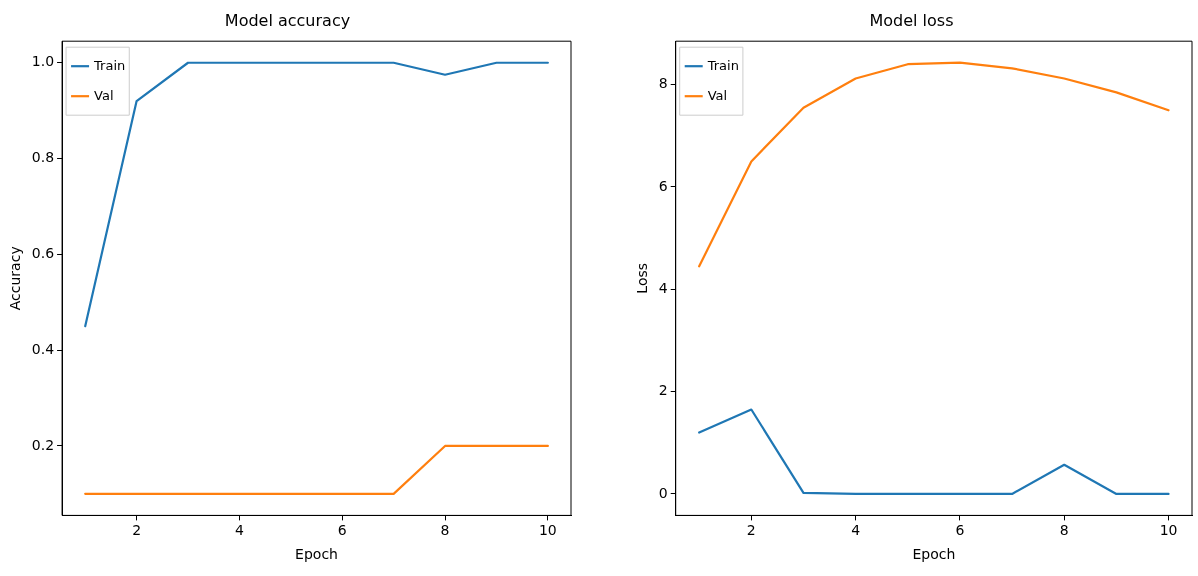 Image resolution: width=1198 pixels, height=576 pixels. I want to click on y-tick-label: 0.6, so click(43, 252).